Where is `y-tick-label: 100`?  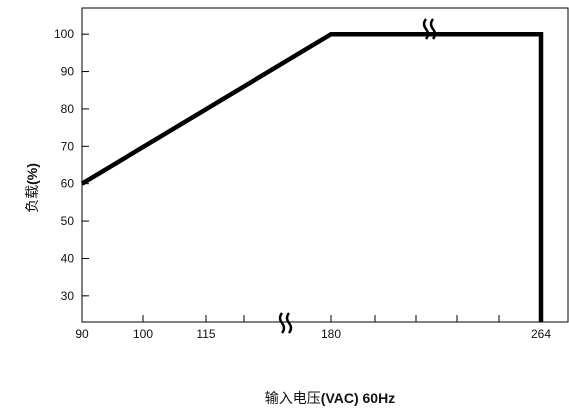 y-tick-label: 100 is located at coordinates (64, 34).